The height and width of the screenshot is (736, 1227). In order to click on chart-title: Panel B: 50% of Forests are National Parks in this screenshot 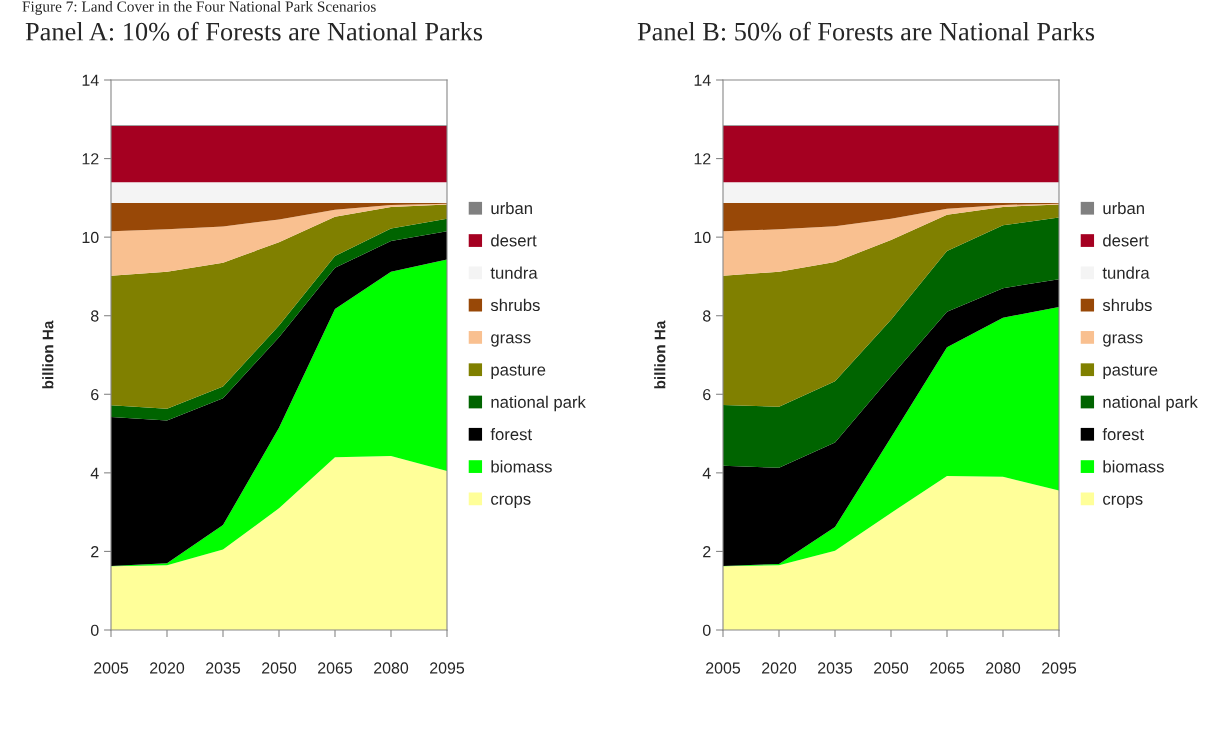, I will do `click(866, 31)`.